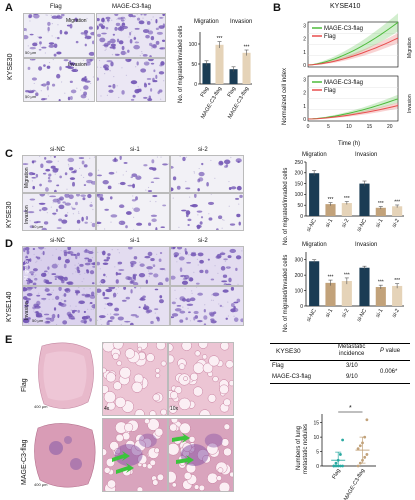 This screenshot has width=415, height=500. What do you see at coordinates (203, 150) in the screenshot?
I see `c-col3: si-2` at bounding box center [203, 150].